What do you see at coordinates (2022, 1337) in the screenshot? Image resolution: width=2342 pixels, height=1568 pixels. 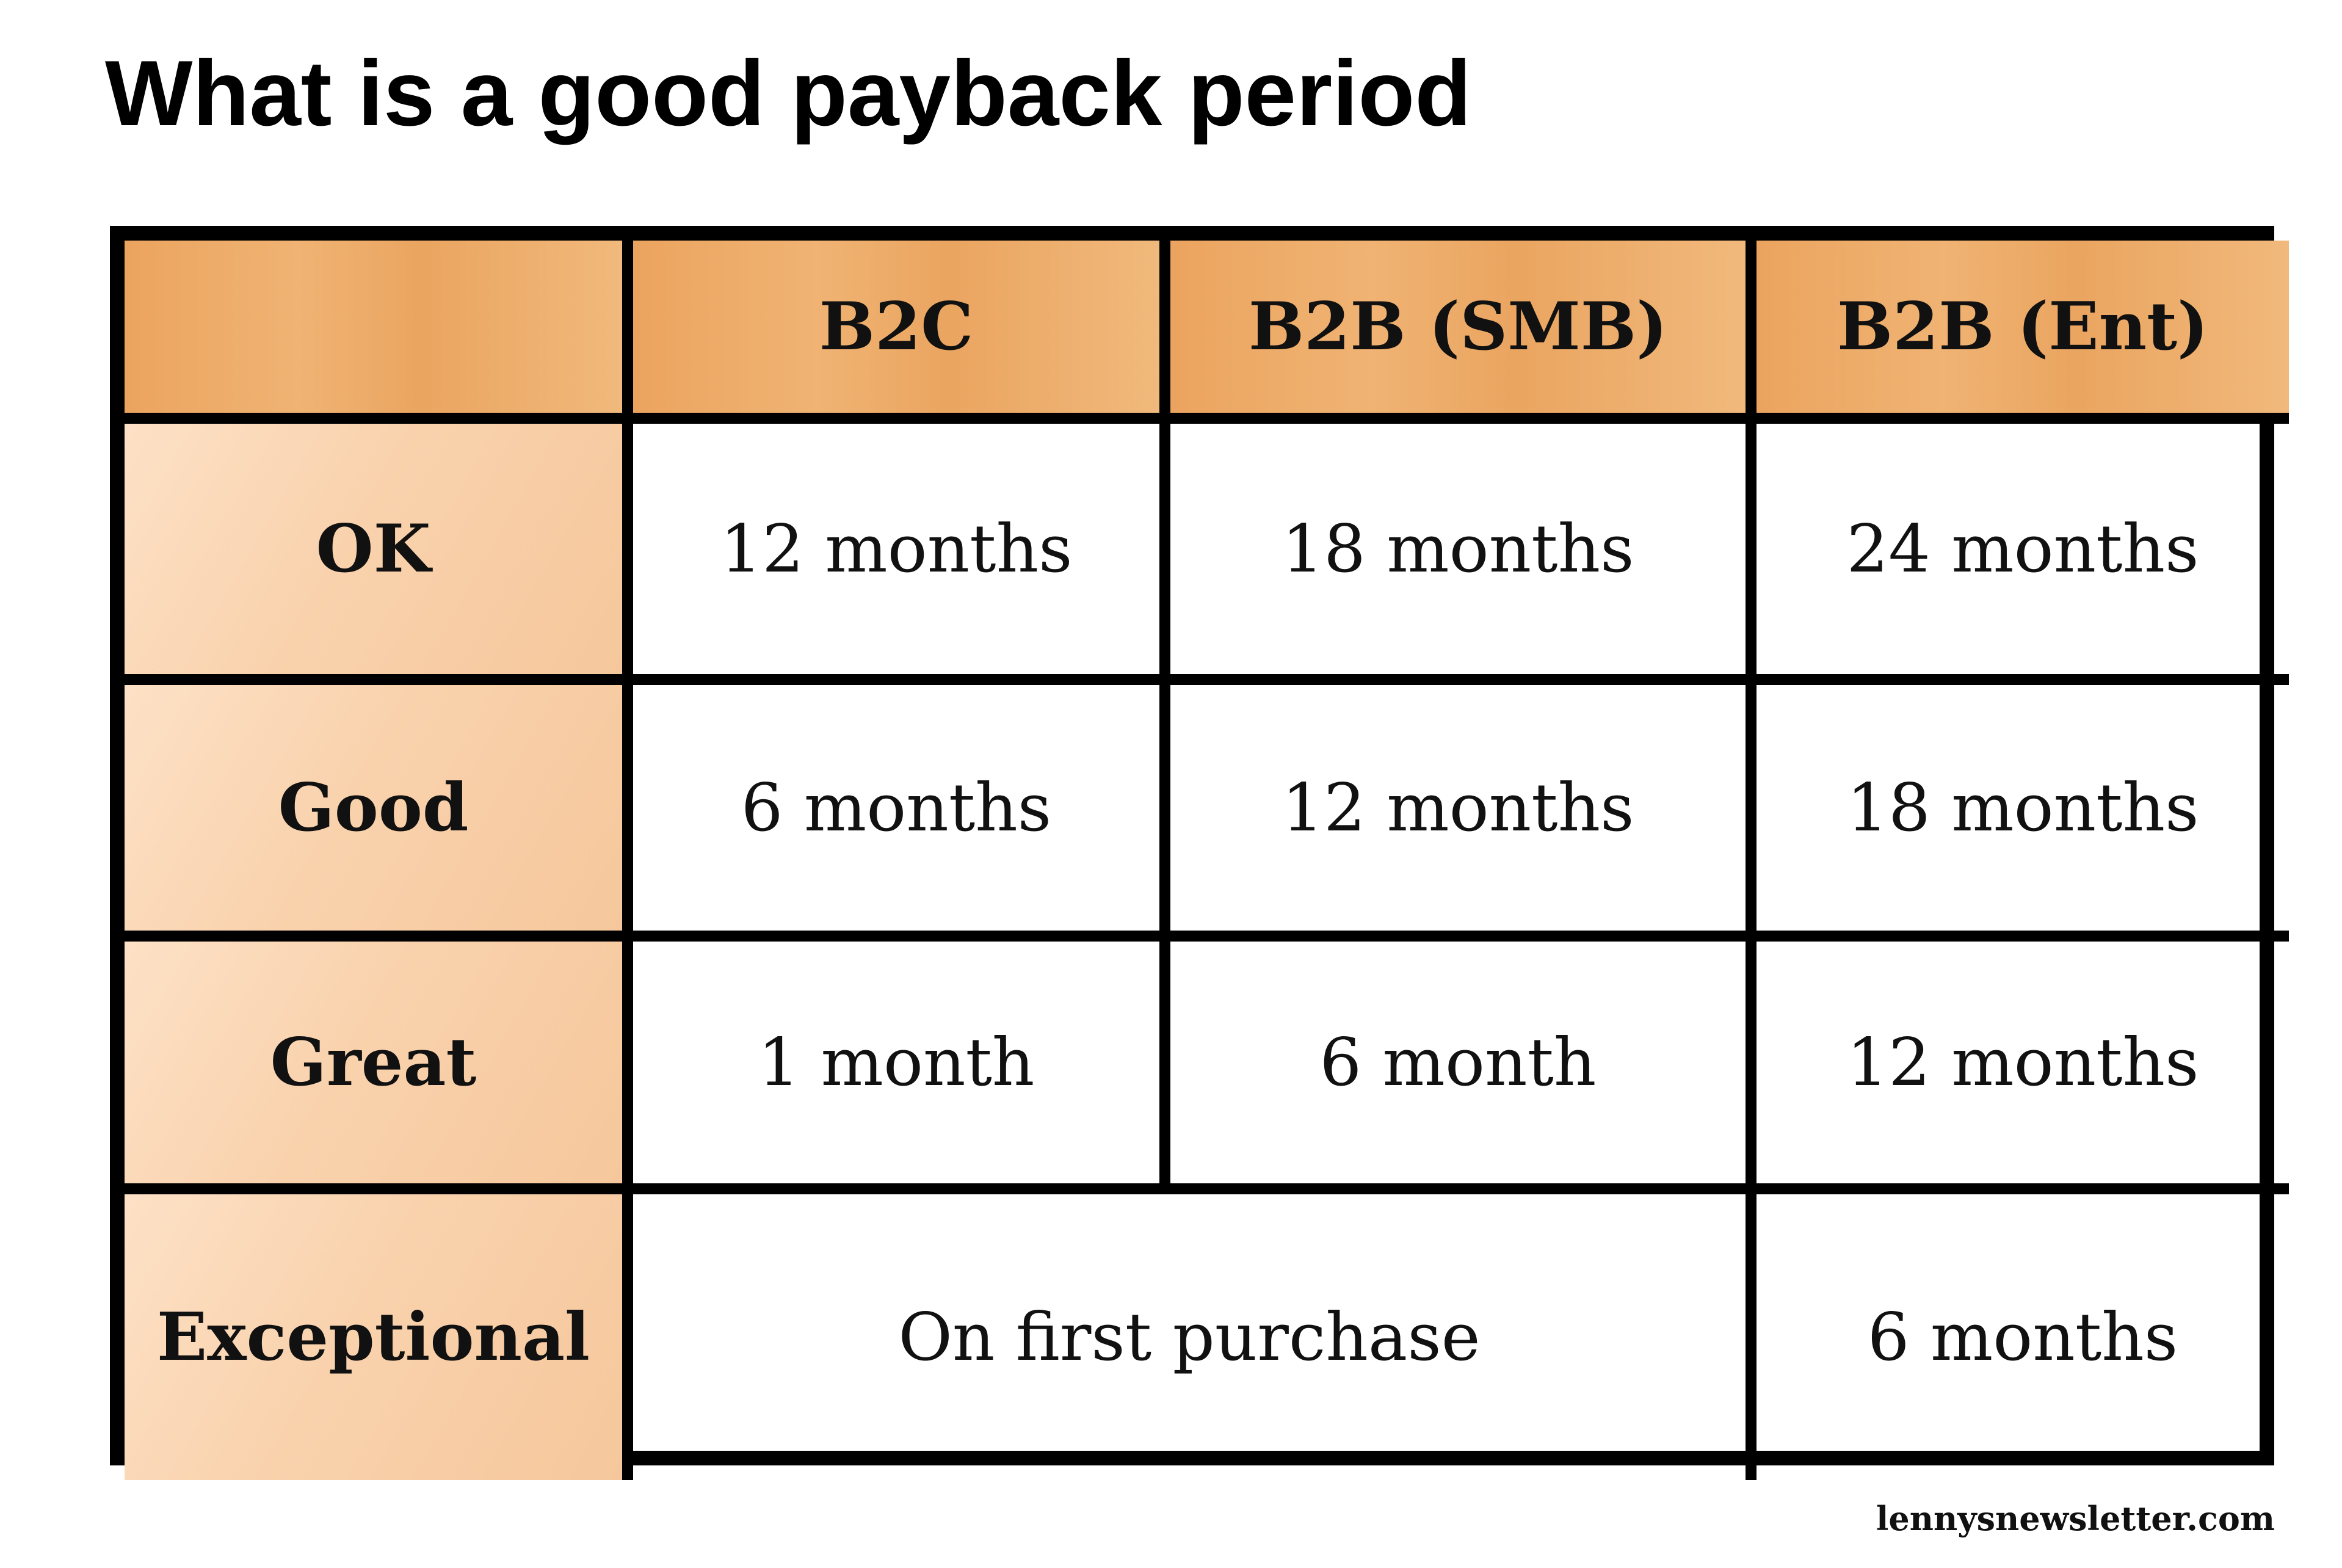 I see `cell-exceptional-b2b-ent: 6 months` at bounding box center [2022, 1337].